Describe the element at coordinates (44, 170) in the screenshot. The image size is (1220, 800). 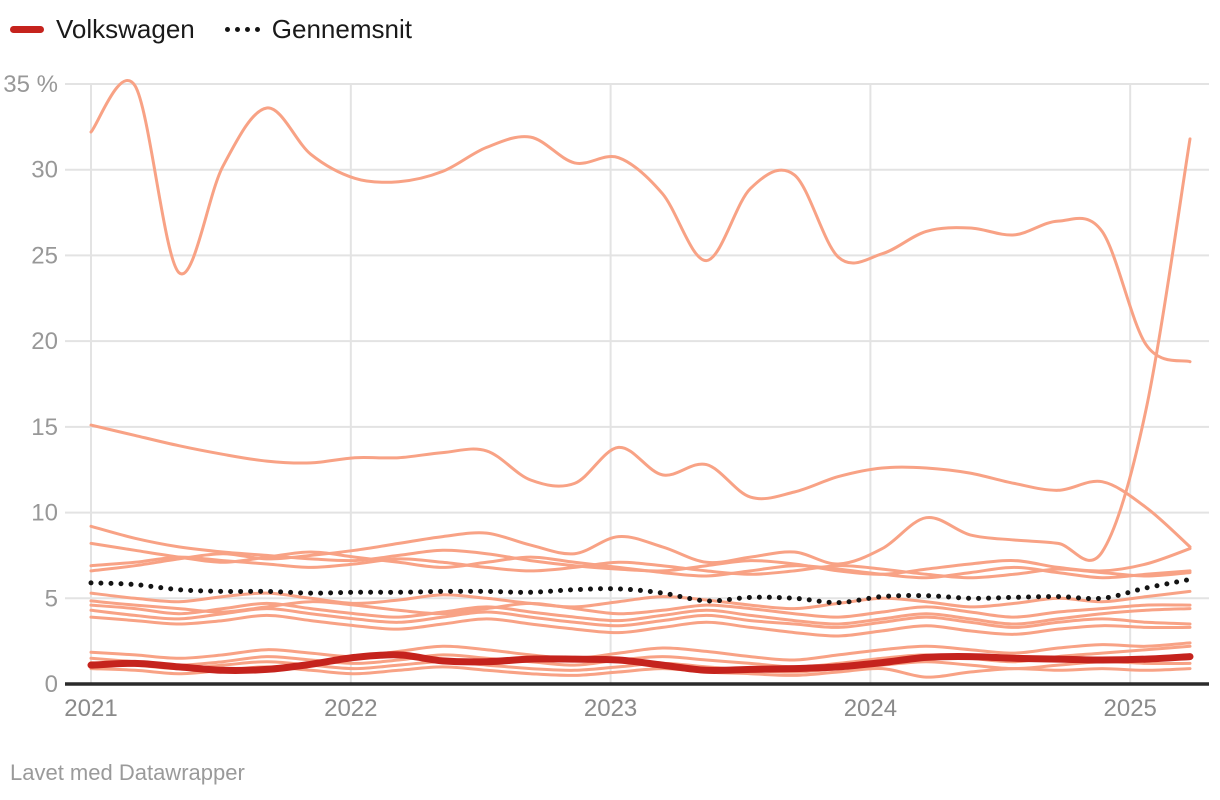
I see `y-tick-label: 30` at that location.